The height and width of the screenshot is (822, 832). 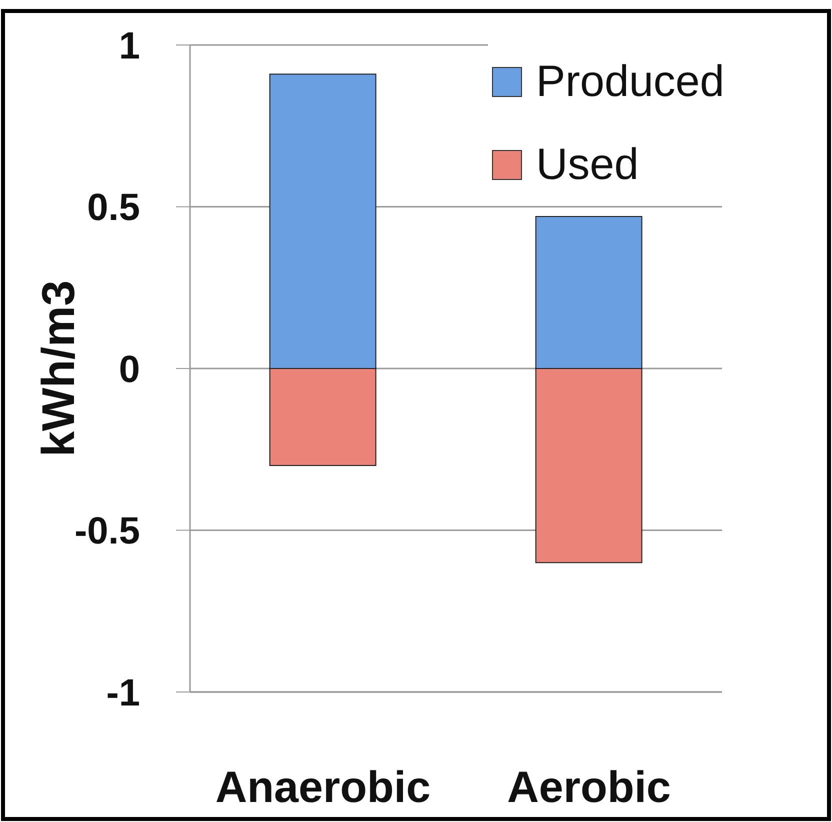 What do you see at coordinates (107, 531) in the screenshot?
I see `y-tick-label: -0.5` at bounding box center [107, 531].